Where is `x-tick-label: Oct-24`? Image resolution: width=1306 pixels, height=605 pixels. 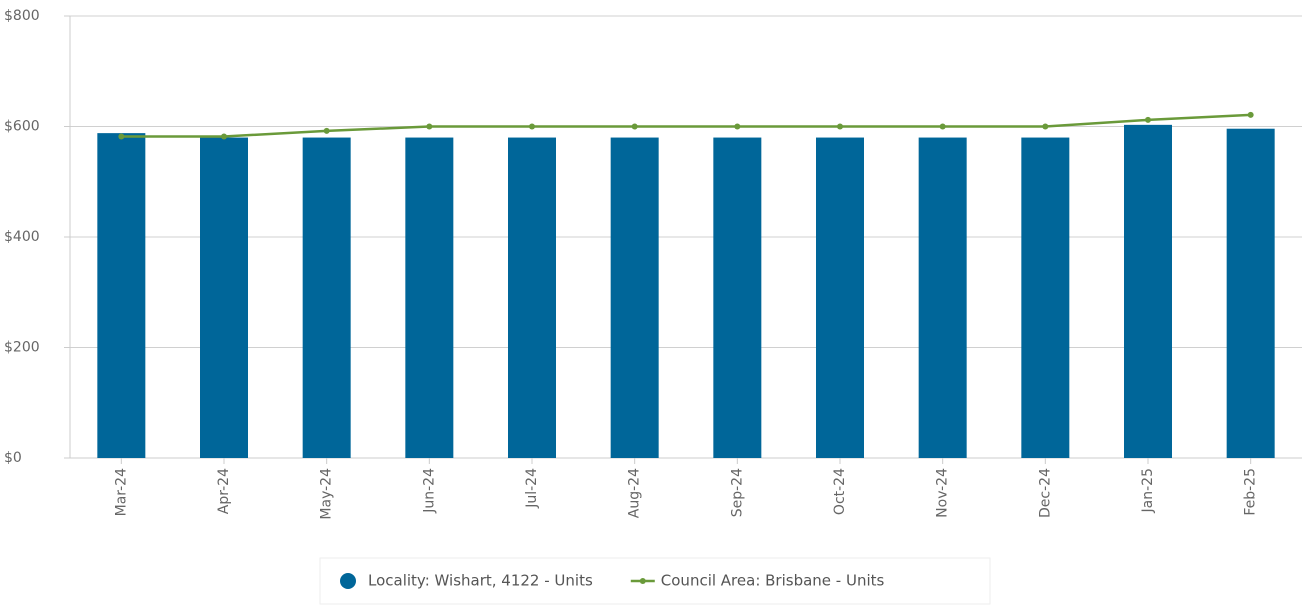 x-tick-label: Oct-24 is located at coordinates (840, 491).